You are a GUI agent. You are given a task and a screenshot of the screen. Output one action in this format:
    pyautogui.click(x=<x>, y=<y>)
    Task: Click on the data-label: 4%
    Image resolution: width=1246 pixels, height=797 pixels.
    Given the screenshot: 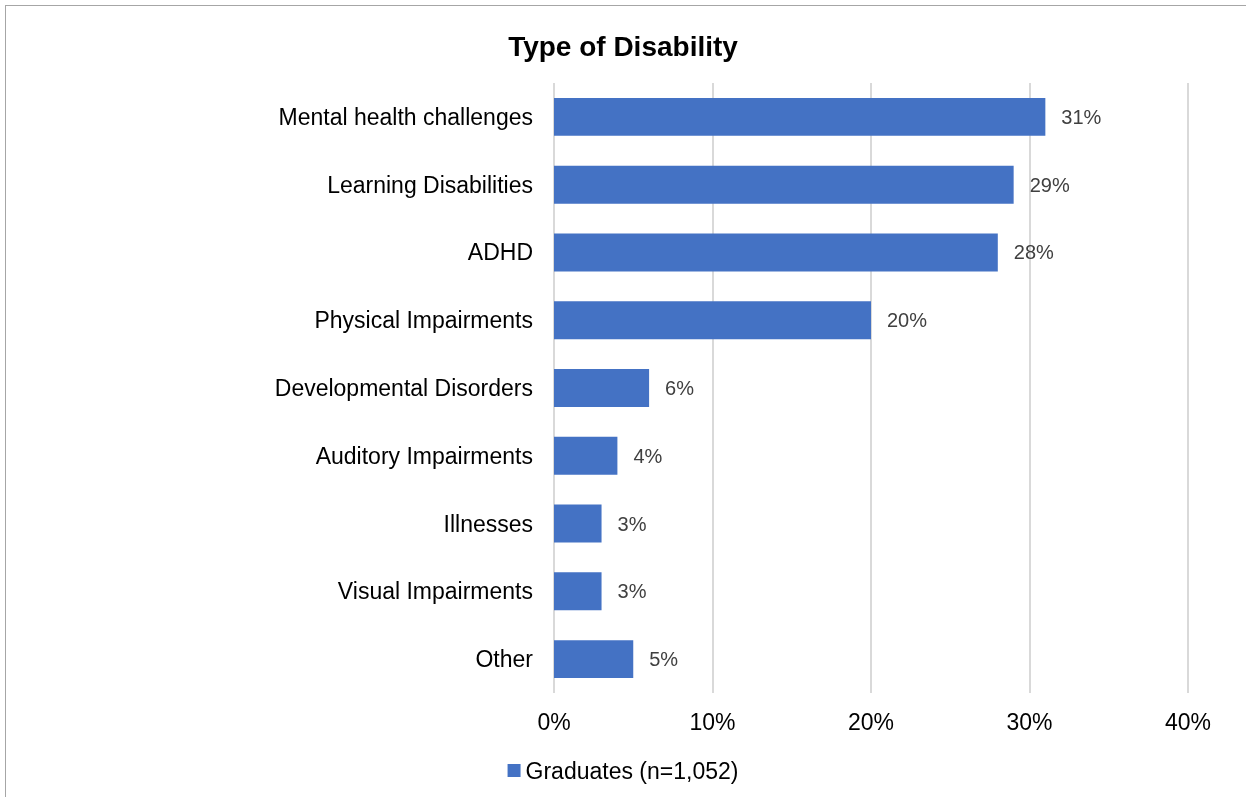 What is the action you would take?
    pyautogui.click(x=648, y=455)
    